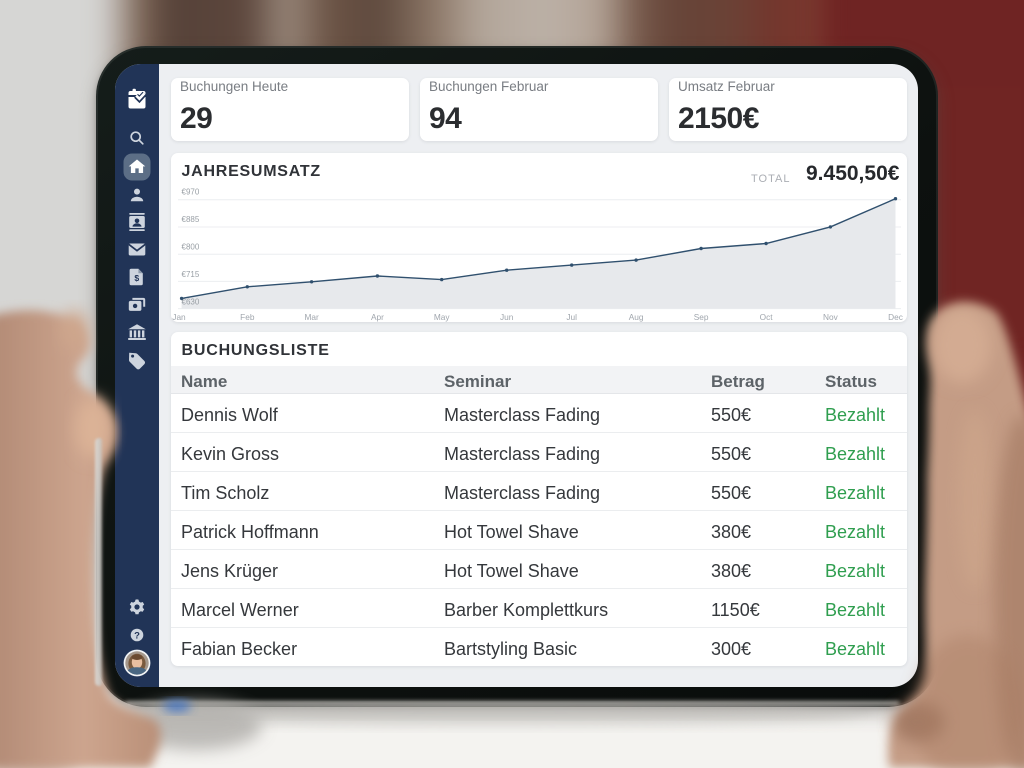  I want to click on svg-text: Sep, so click(701, 317).